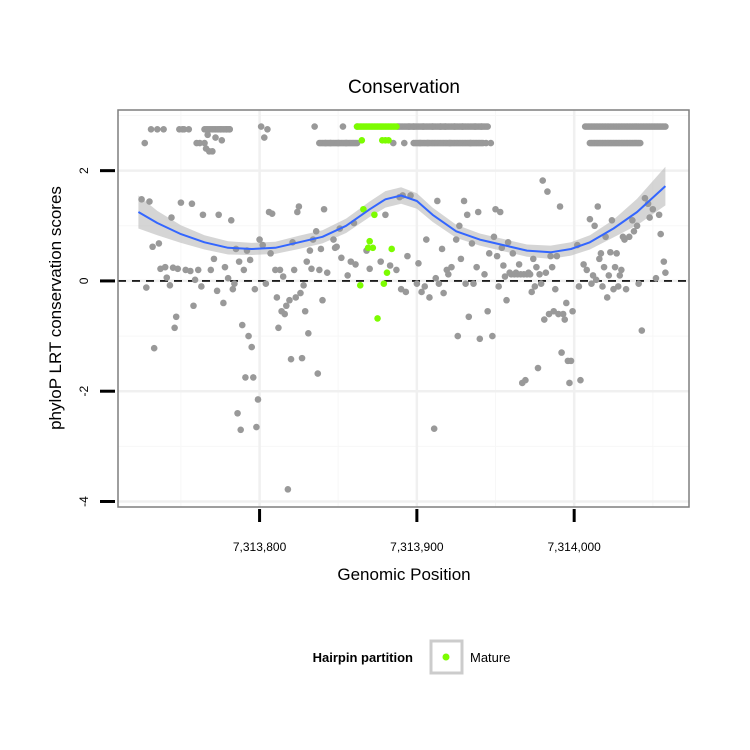 Image resolution: width=750 pixels, height=750 pixels. What do you see at coordinates (84, 391) in the screenshot?
I see `y-tick-label: -2` at bounding box center [84, 391].